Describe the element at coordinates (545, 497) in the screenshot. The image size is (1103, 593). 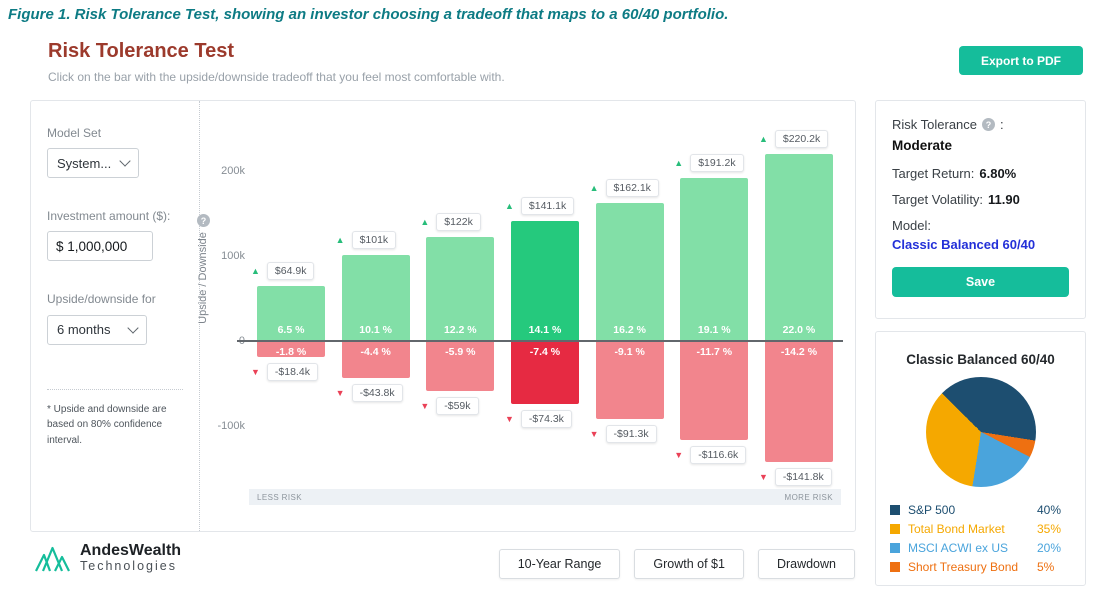
I see `risk-axis-strip: LESS RISK MORE RISK` at that location.